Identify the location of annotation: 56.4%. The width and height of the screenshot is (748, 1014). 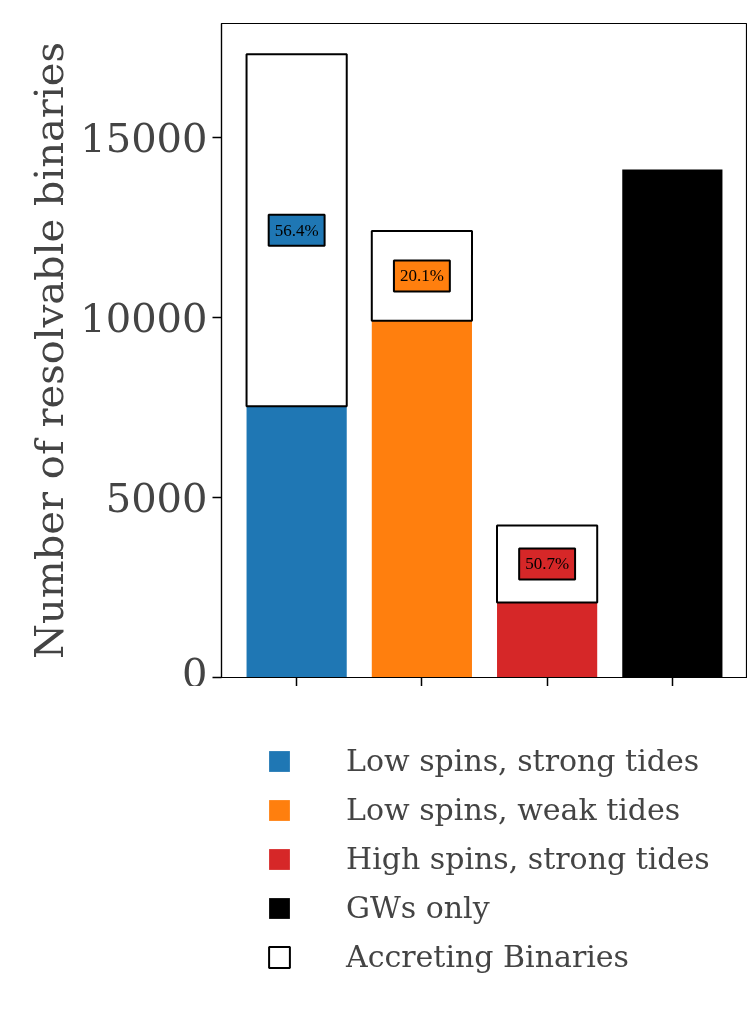
(296, 230).